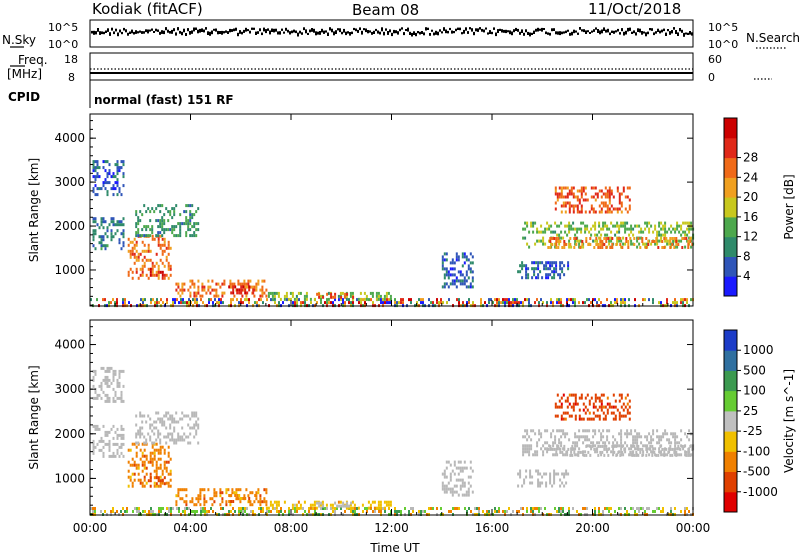  Describe the element at coordinates (385, 10) in the screenshot. I see `beam-label: Beam 08` at that location.